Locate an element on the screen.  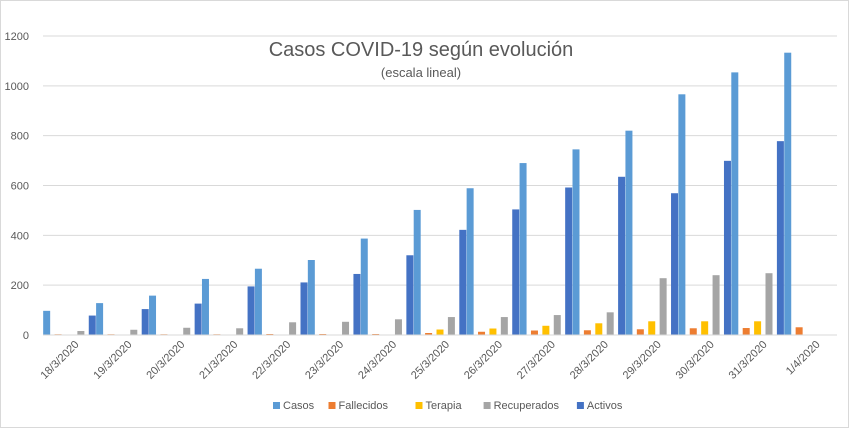
legend: Casos Fallecidos Terapia Recuperados Activos is located at coordinates (448, 406).